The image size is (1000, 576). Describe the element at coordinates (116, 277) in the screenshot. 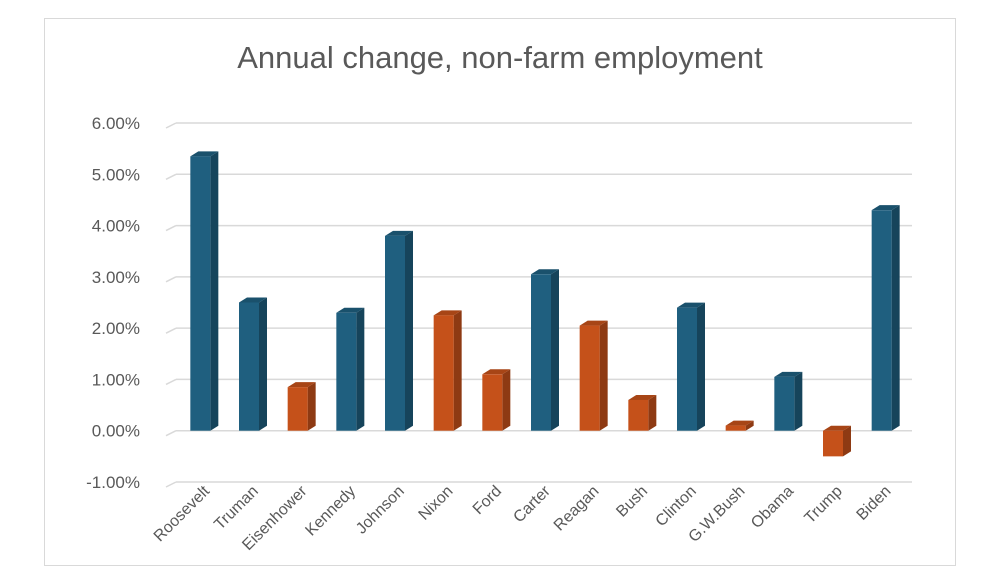

I see `y-tick-label: 3.00%` at that location.